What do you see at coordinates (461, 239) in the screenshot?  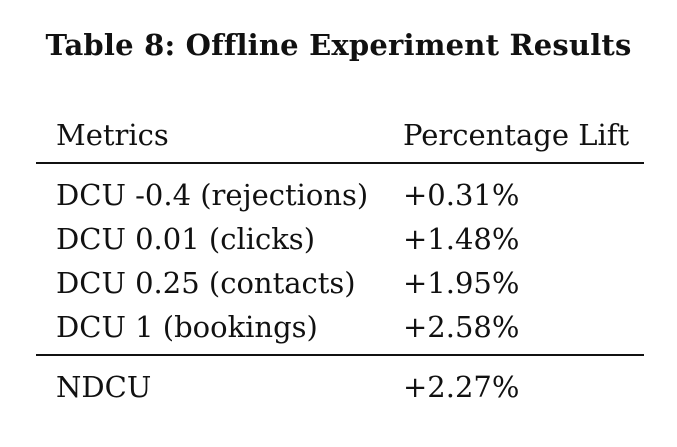 I see `lift-cell: +1.48%` at bounding box center [461, 239].